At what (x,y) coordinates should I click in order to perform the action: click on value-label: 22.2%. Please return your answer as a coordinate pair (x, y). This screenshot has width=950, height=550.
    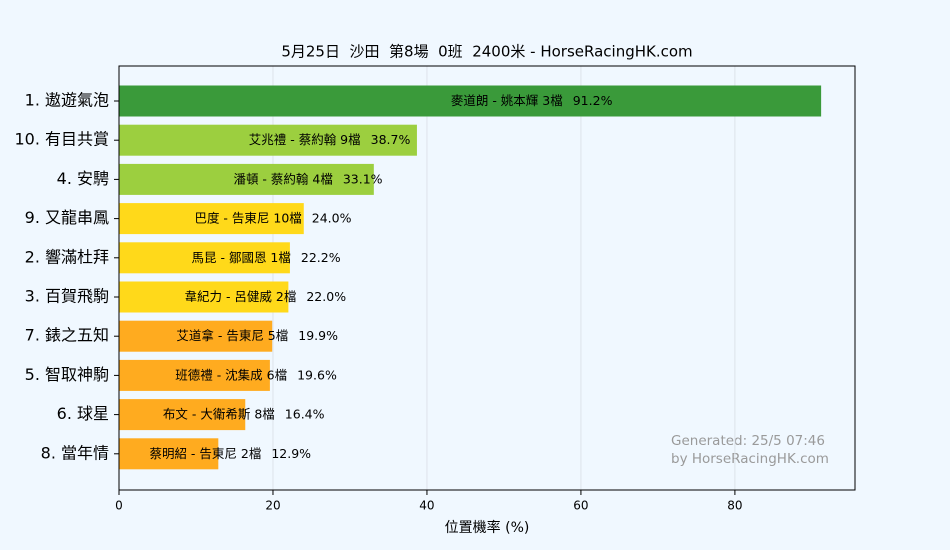
    Looking at the image, I should click on (321, 256).